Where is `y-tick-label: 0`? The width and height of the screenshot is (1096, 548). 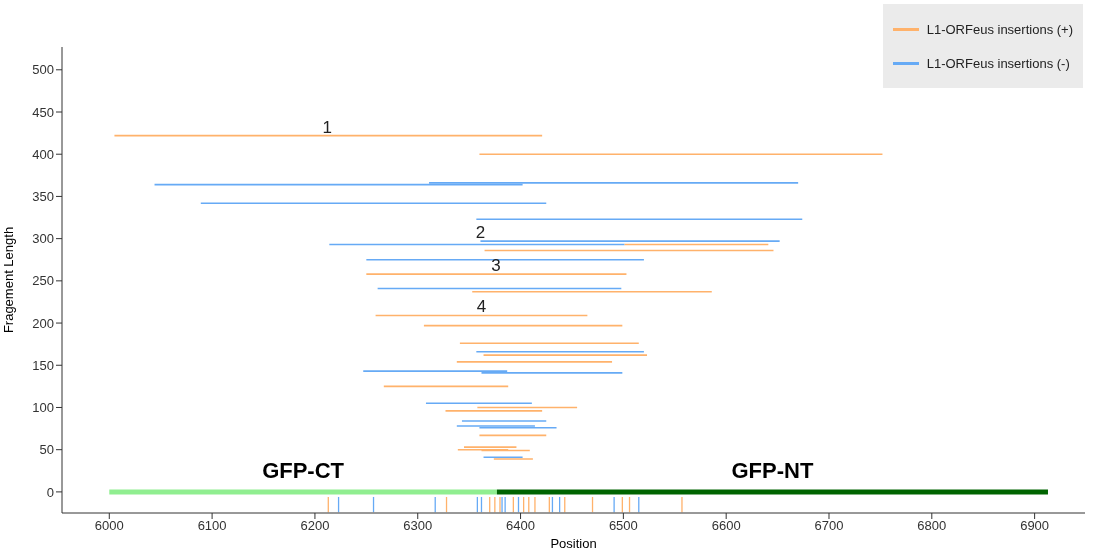 y-tick-label: 0 is located at coordinates (50, 492).